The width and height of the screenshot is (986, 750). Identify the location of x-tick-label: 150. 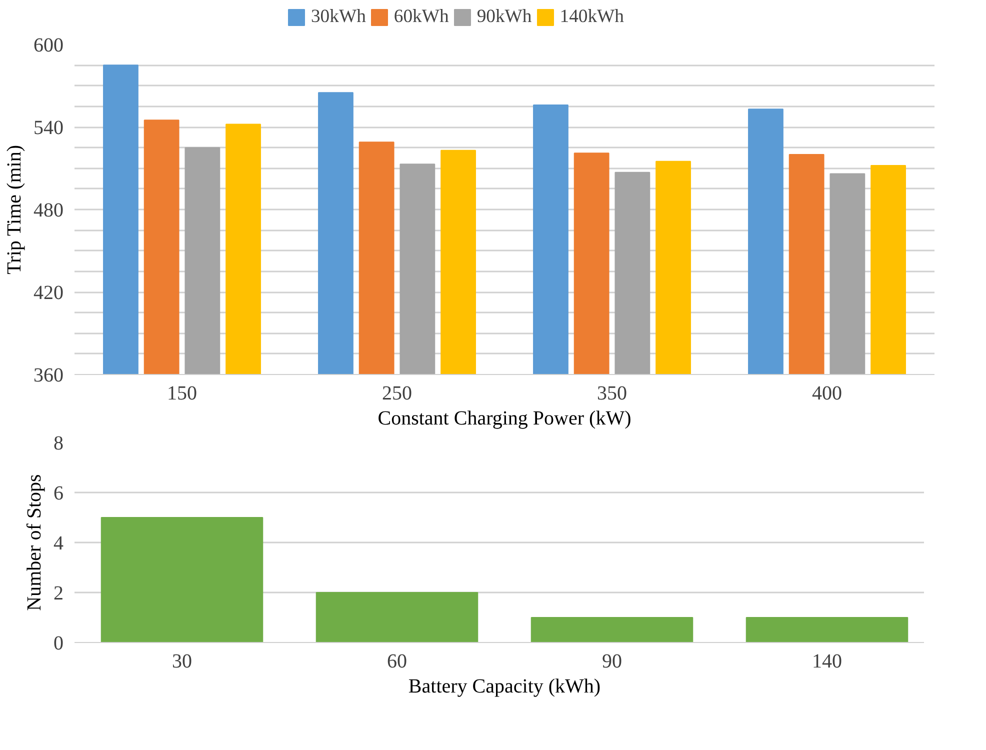
(182, 393).